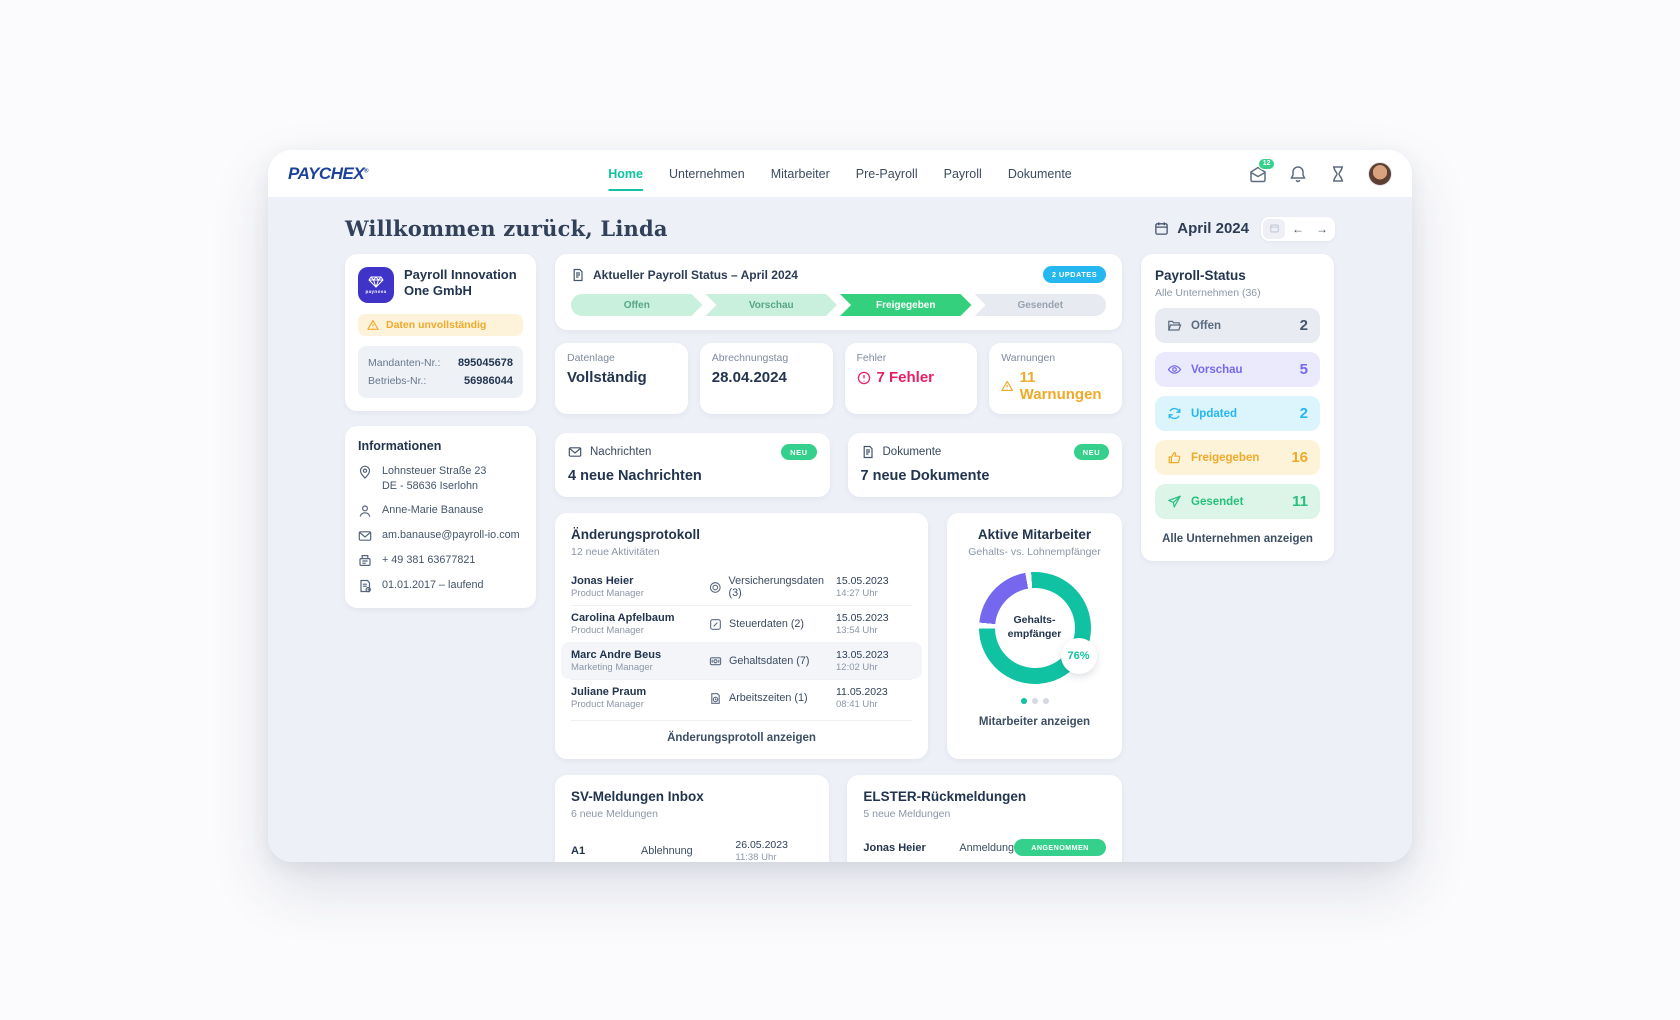 This screenshot has height=1020, width=1680. What do you see at coordinates (945, 796) in the screenshot?
I see `elster-title: ELSTER-Rückmeldungen` at bounding box center [945, 796].